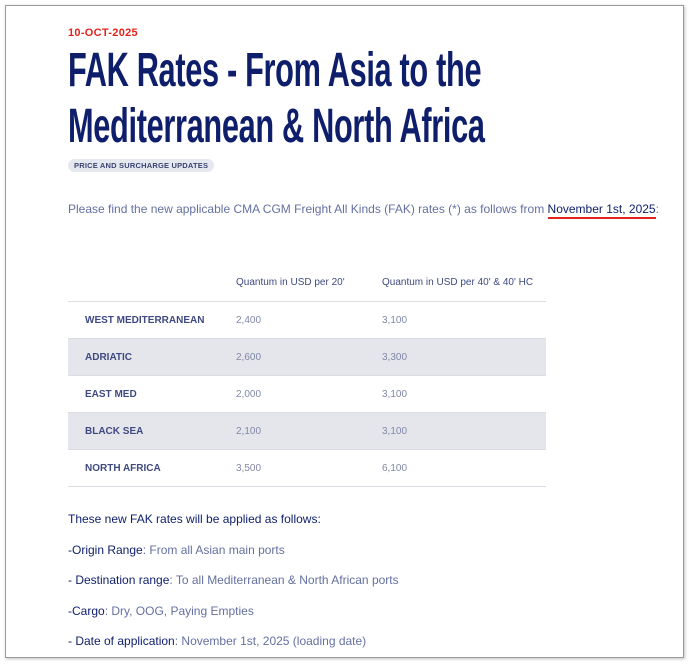 Image resolution: width=689 pixels, height=665 pixels. Describe the element at coordinates (105, 549) in the screenshot. I see `item-label: -Origin Range` at that location.